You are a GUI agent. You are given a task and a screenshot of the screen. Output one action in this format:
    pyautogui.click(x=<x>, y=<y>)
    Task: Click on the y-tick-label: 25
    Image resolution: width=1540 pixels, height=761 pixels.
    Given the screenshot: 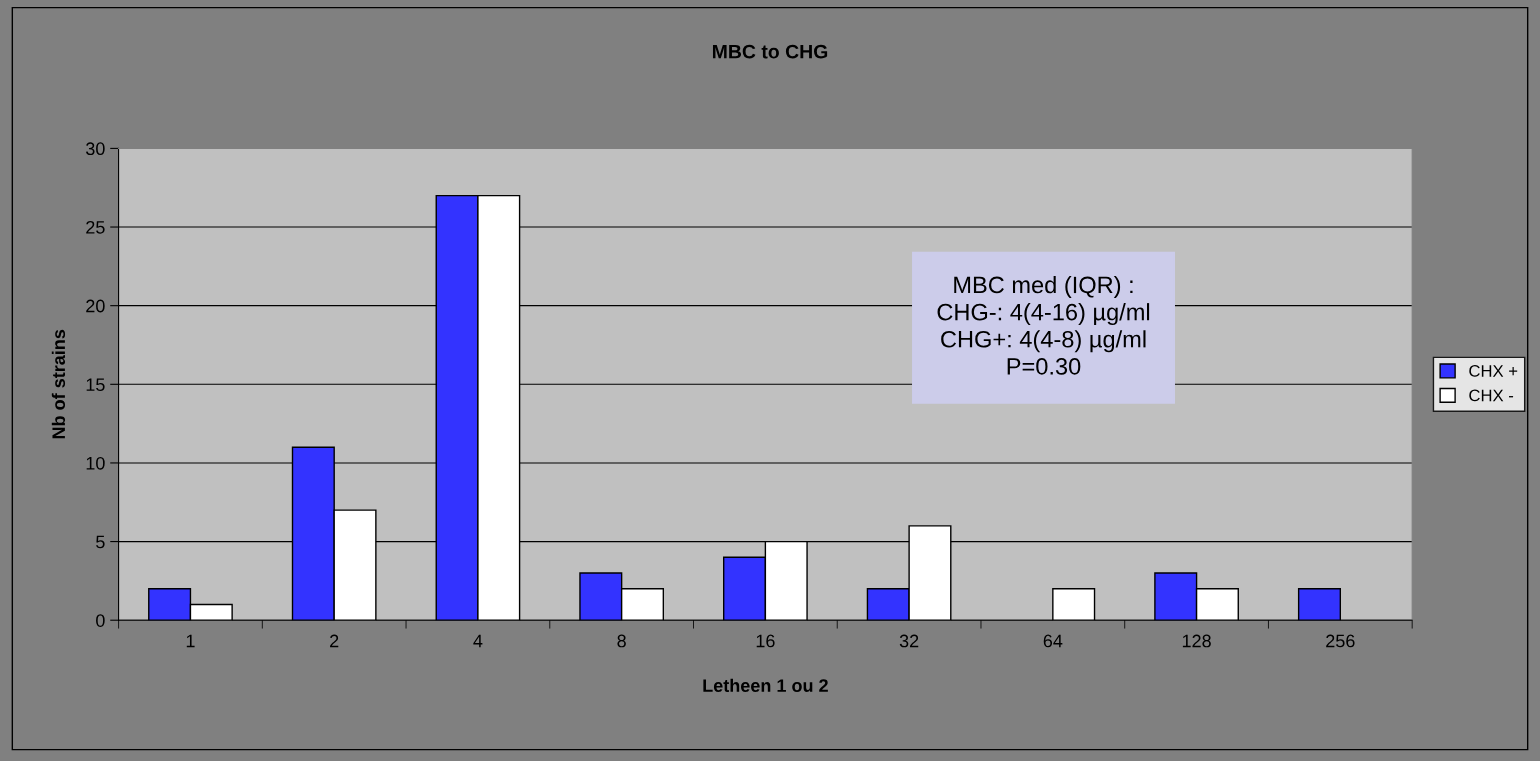 What is the action you would take?
    pyautogui.click(x=95, y=227)
    